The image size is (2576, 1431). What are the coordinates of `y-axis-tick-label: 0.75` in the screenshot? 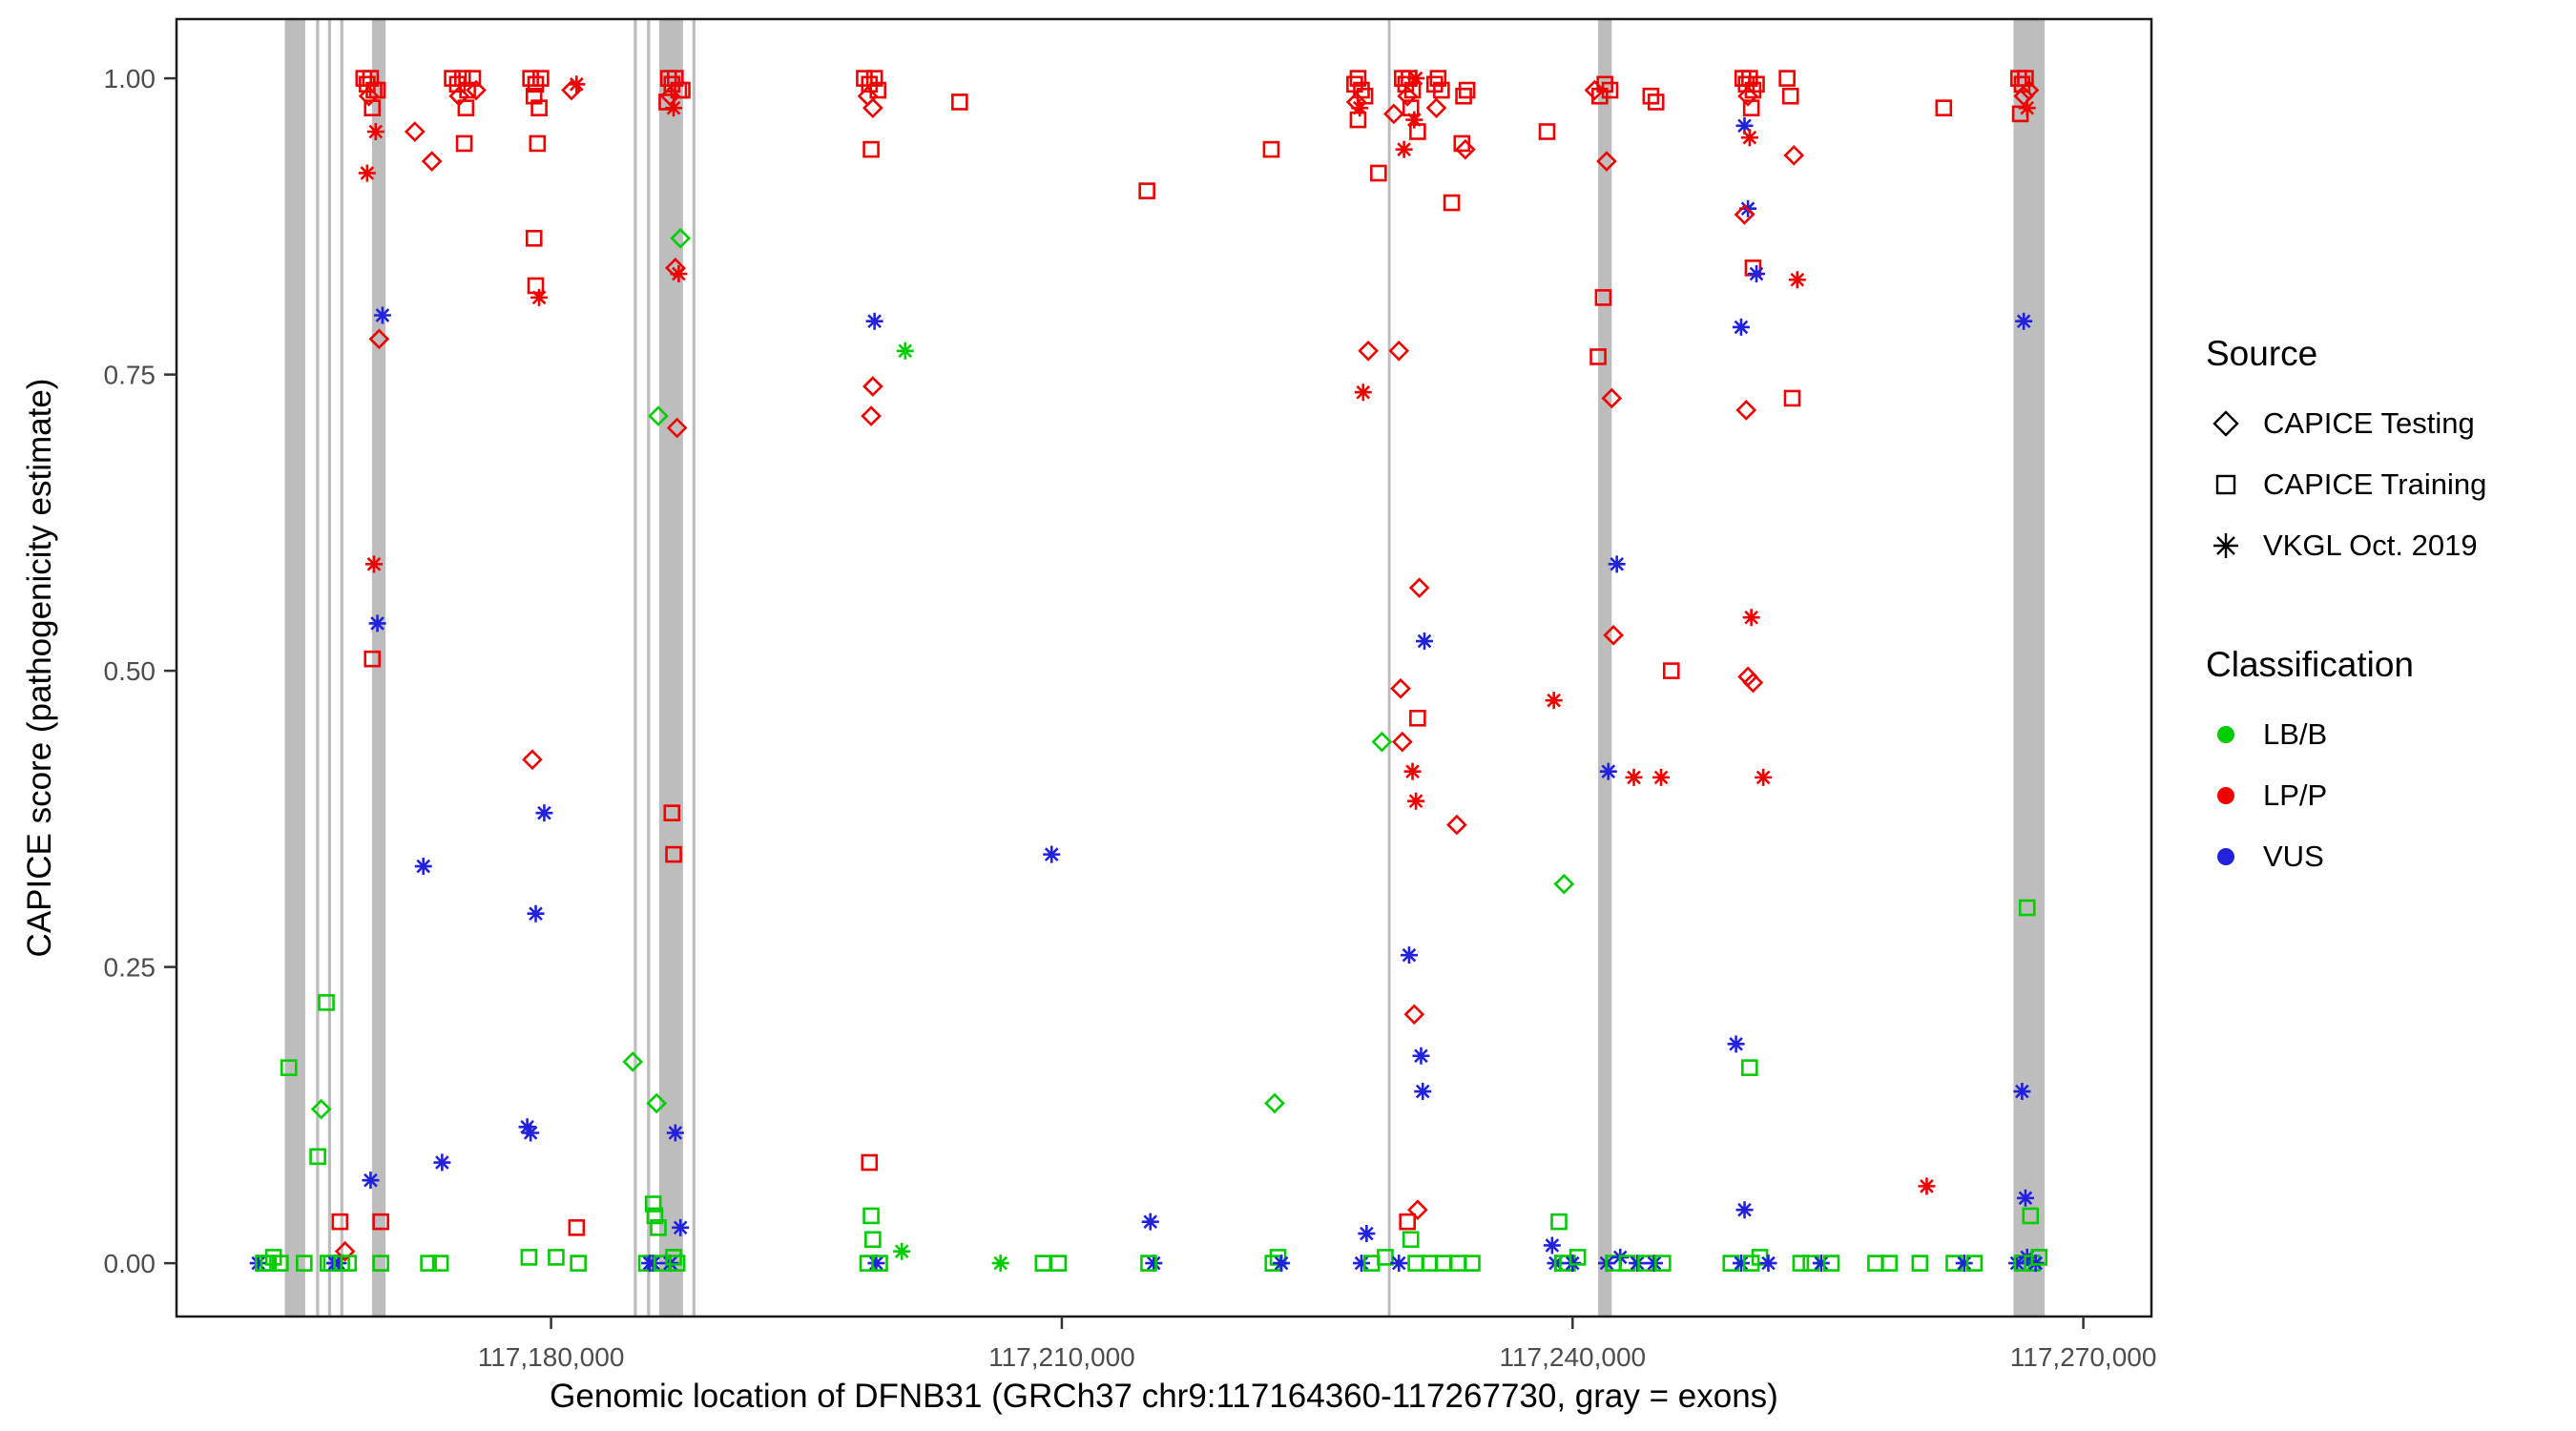 It's located at (130, 375).